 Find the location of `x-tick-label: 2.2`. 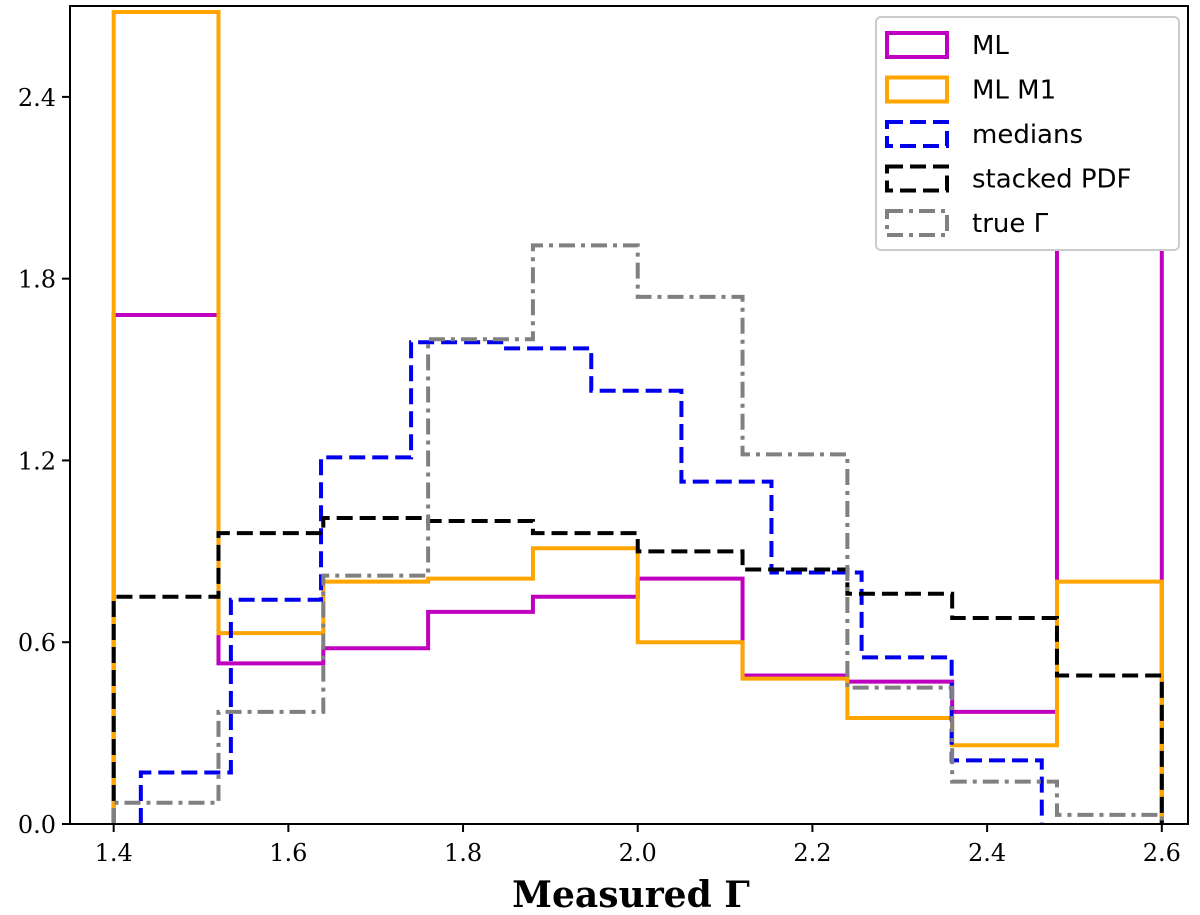

x-tick-label: 2.2 is located at coordinates (812, 853).